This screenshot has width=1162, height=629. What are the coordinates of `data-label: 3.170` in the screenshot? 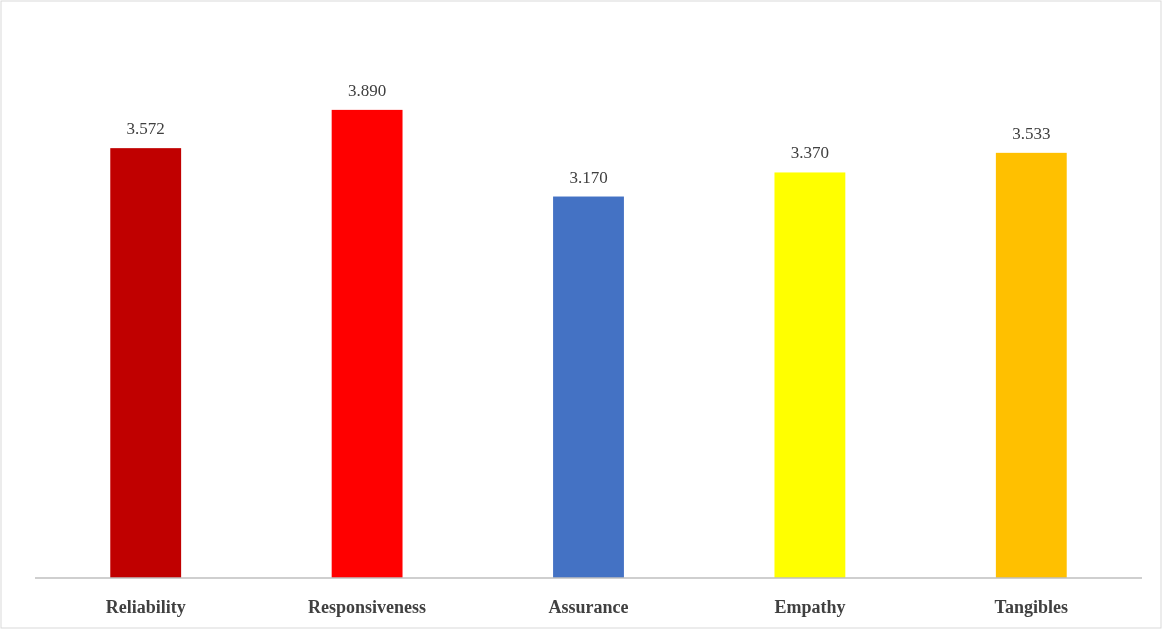 It's located at (588, 177).